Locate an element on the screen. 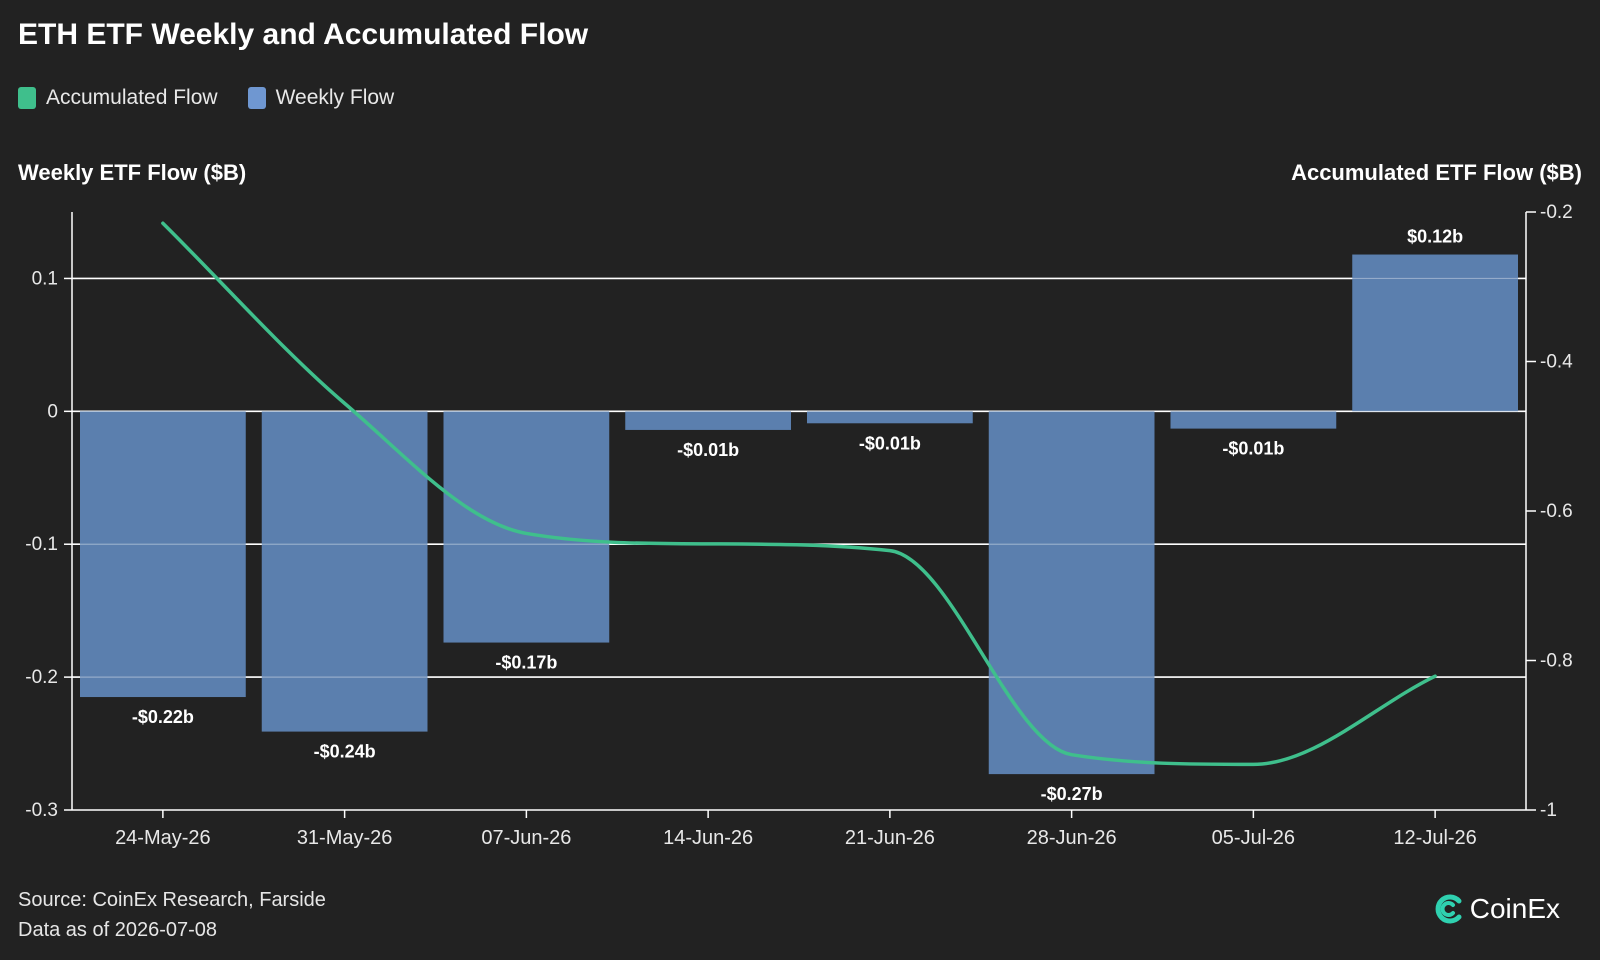 The height and width of the screenshot is (960, 1600). x-axis-tick-label: 24-May-26 is located at coordinates (163, 838).